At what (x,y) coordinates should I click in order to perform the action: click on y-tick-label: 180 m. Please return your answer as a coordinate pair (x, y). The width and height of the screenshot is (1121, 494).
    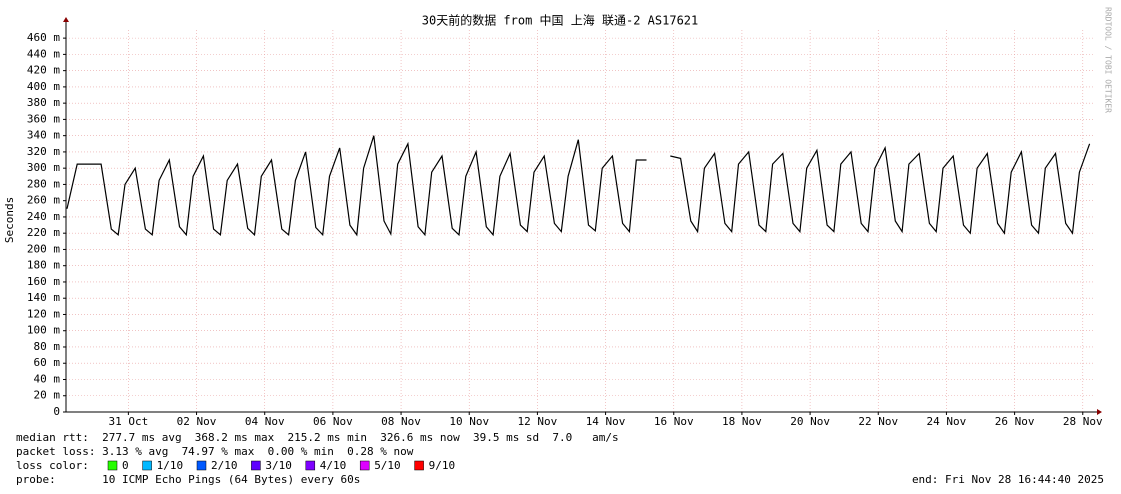
    Looking at the image, I should click on (43, 265).